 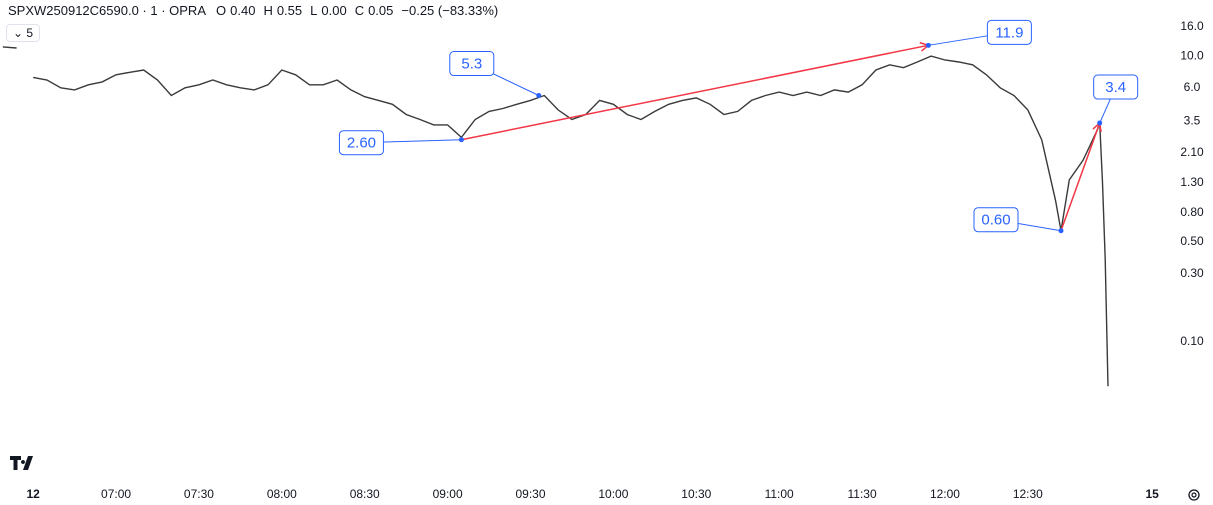 I want to click on indicator-toggle: ⌄ 5, so click(x=23, y=33).